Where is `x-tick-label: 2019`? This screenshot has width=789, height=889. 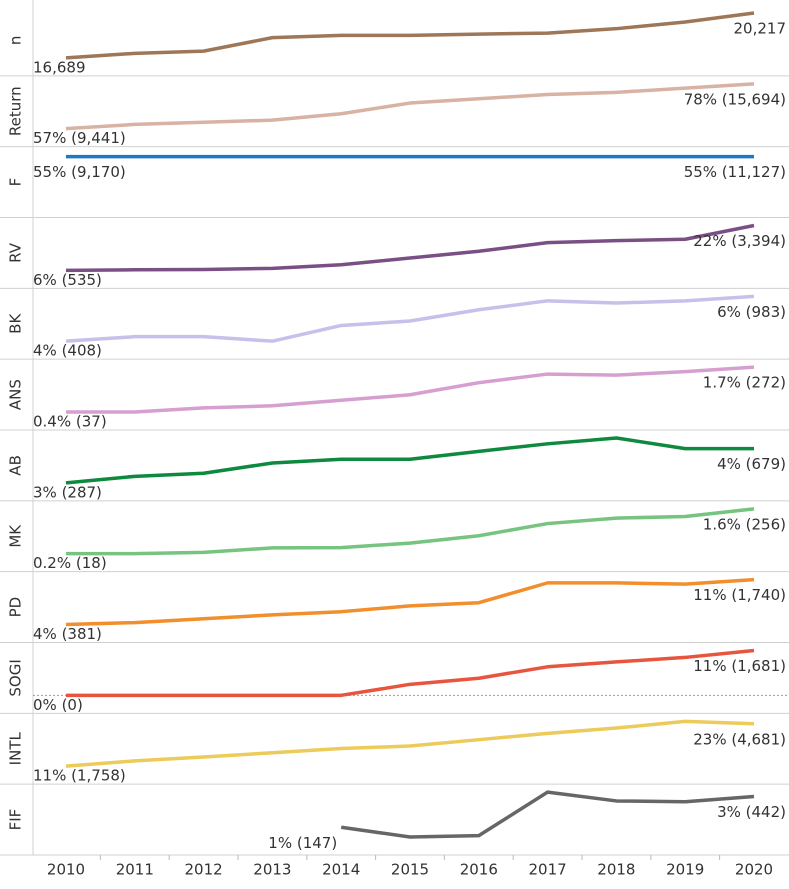
x-tick-label: 2019 is located at coordinates (685, 870).